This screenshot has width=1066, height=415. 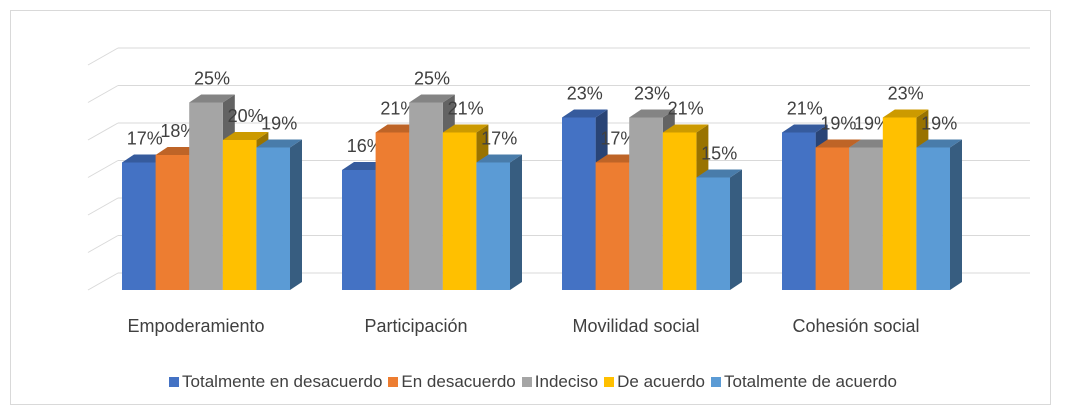 What do you see at coordinates (178, 131) in the screenshot?
I see `value-label: 18%` at bounding box center [178, 131].